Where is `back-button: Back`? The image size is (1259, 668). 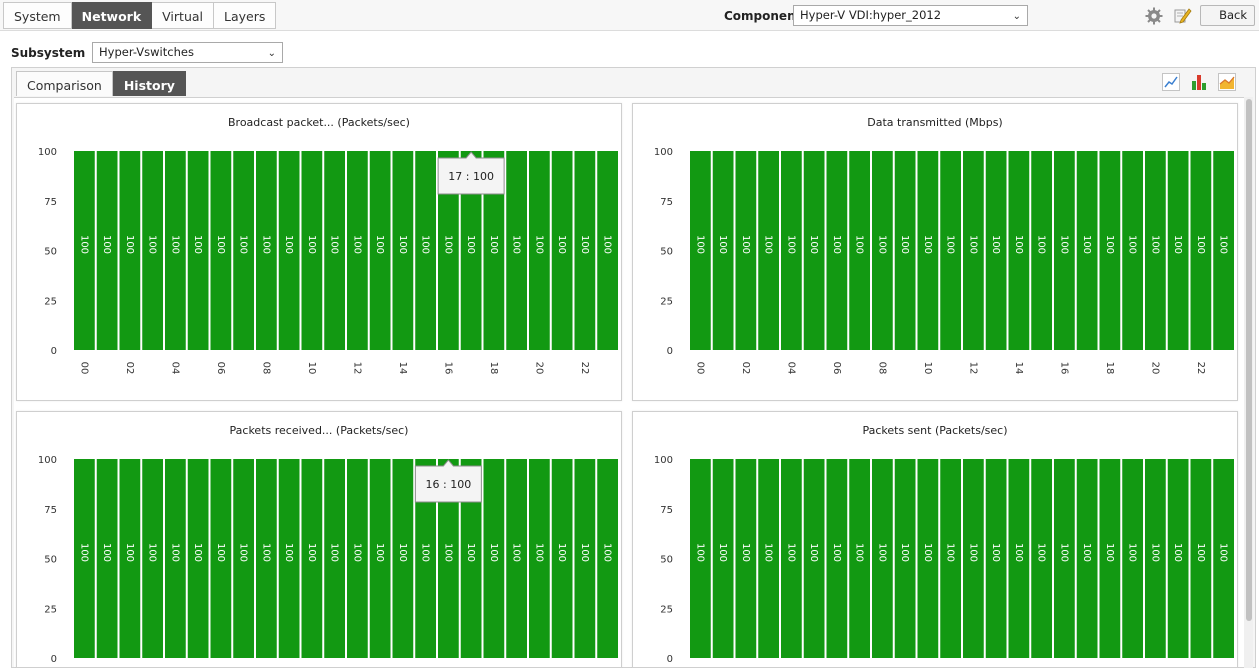
back-button: Back is located at coordinates (1227, 15).